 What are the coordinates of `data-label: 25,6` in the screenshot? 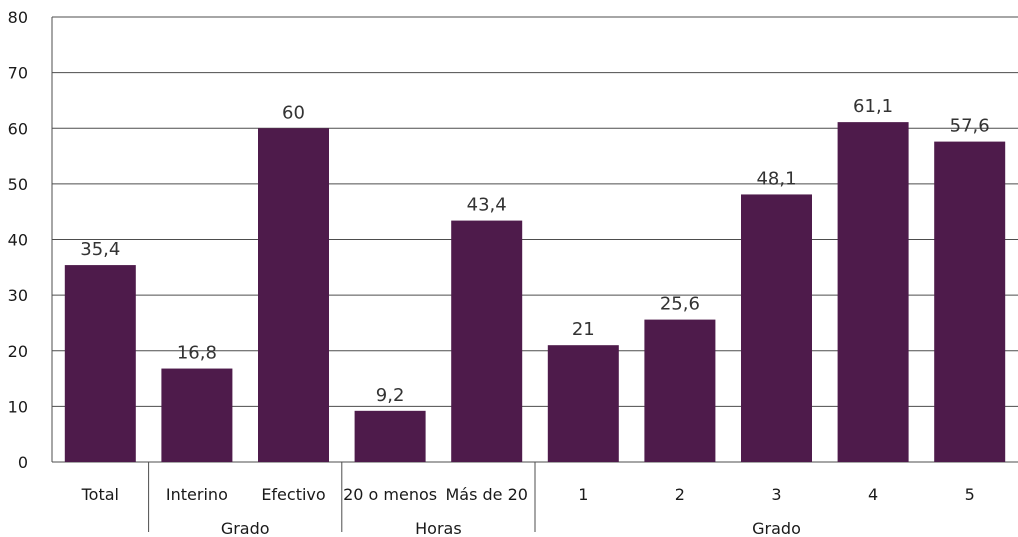 It's located at (680, 304).